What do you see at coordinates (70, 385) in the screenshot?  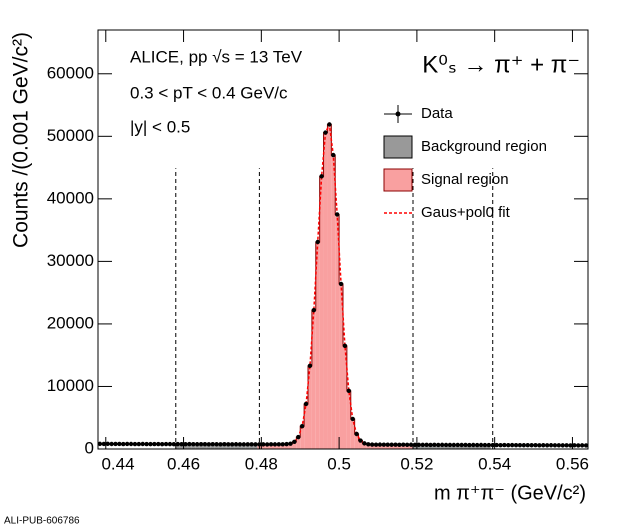 I see `y-tick-label: 10000` at bounding box center [70, 385].